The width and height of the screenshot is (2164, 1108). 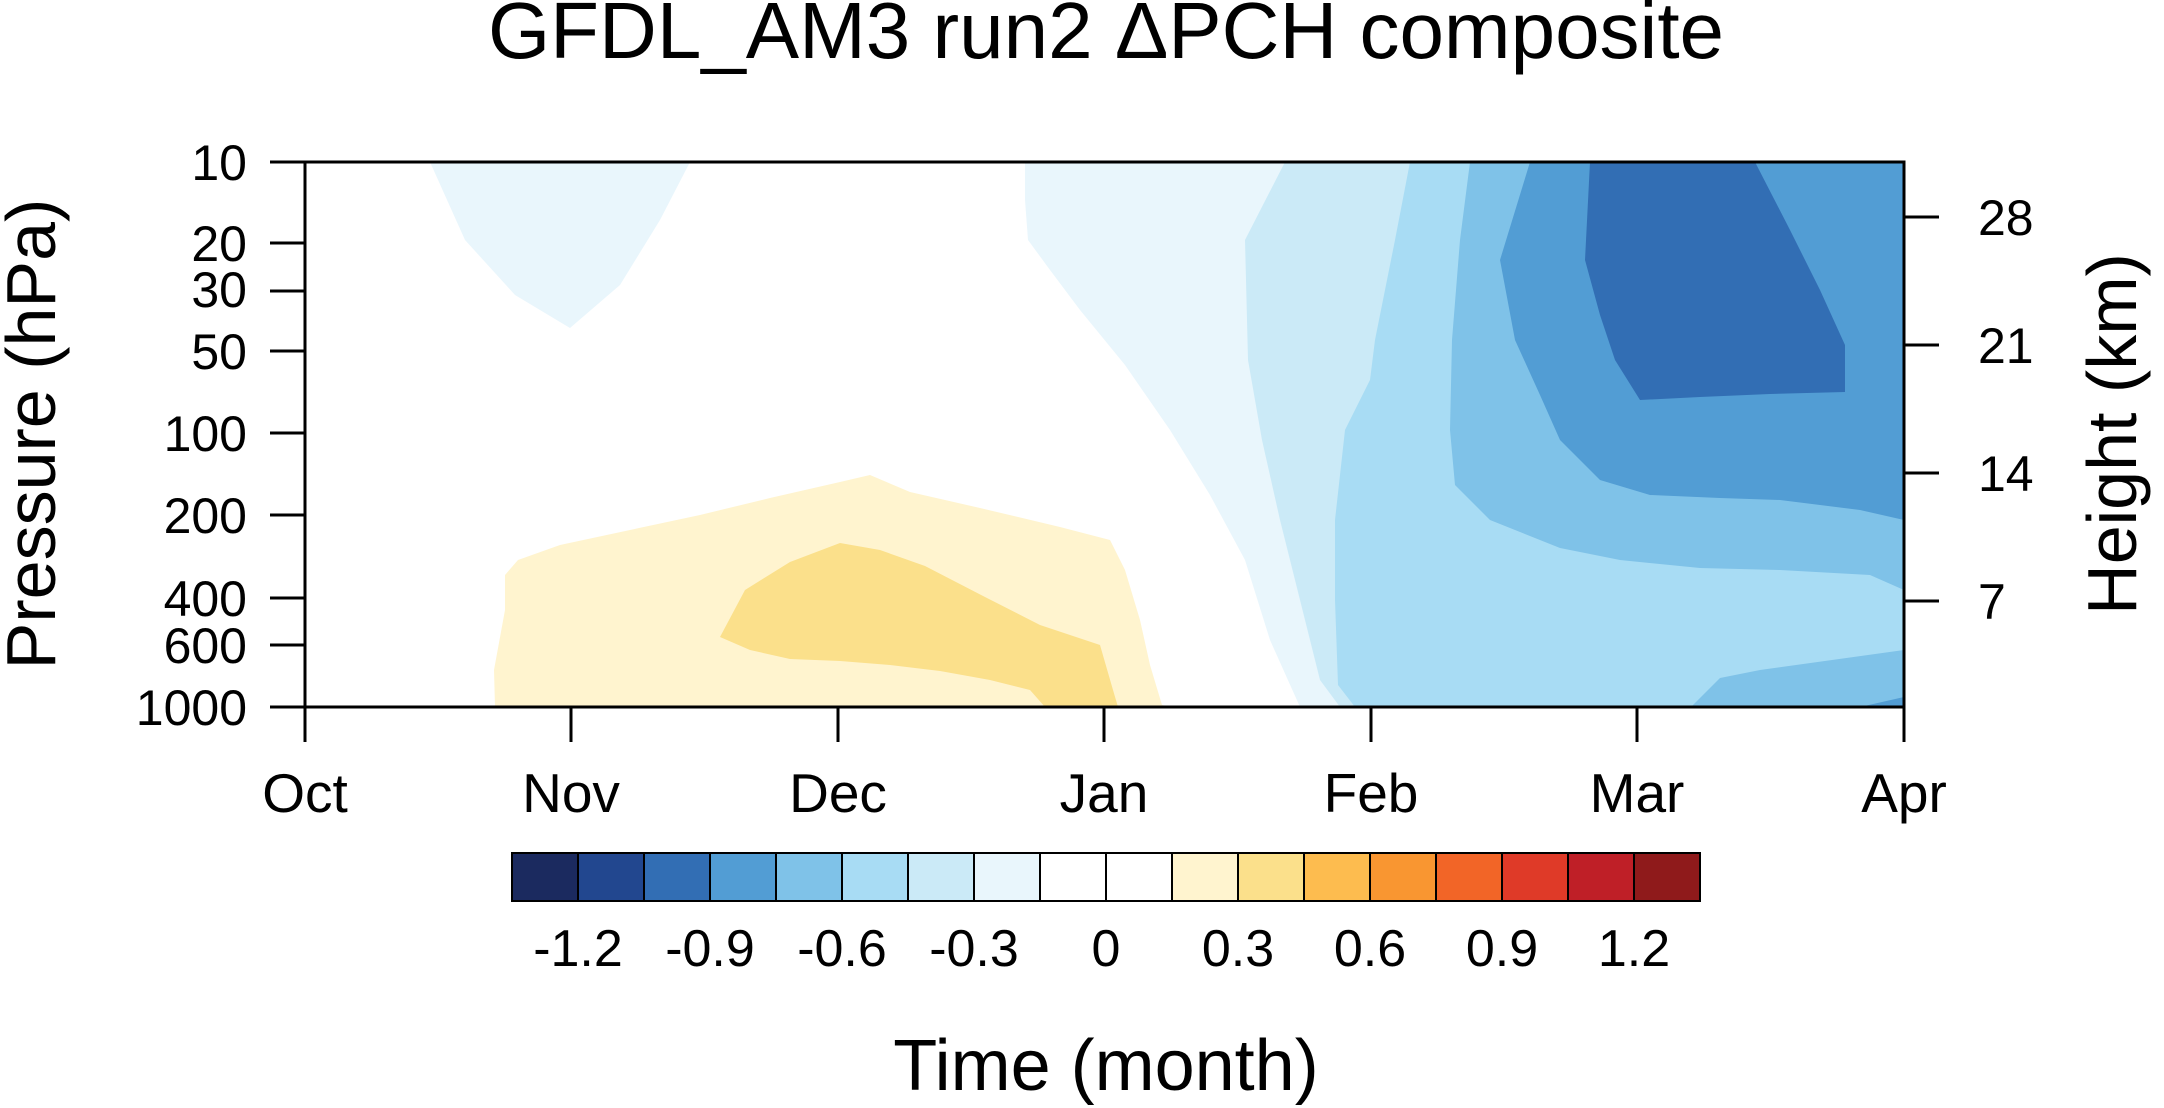 What do you see at coordinates (1106, 37) in the screenshot?
I see `chart-title: GFDL_AM3 run2 ΔPCH composite` at bounding box center [1106, 37].